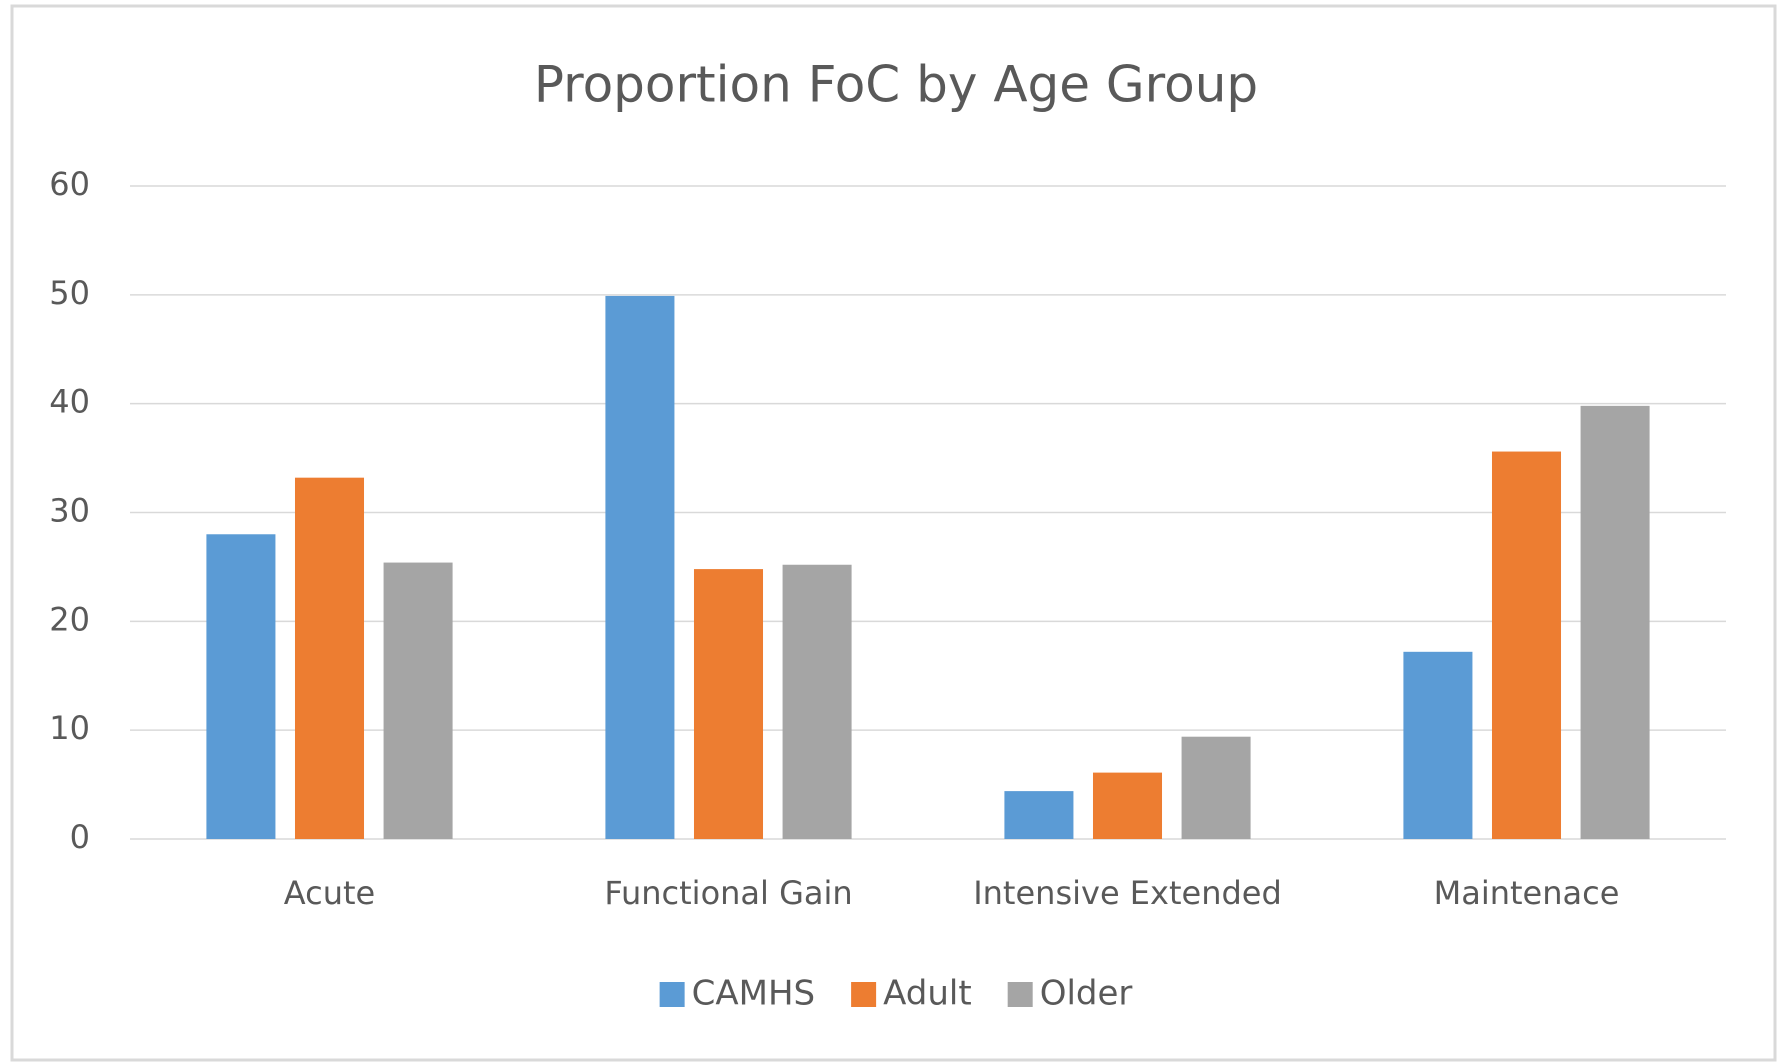 This screenshot has width=1777, height=1062. I want to click on y-tick-label: 50, so click(69, 293).